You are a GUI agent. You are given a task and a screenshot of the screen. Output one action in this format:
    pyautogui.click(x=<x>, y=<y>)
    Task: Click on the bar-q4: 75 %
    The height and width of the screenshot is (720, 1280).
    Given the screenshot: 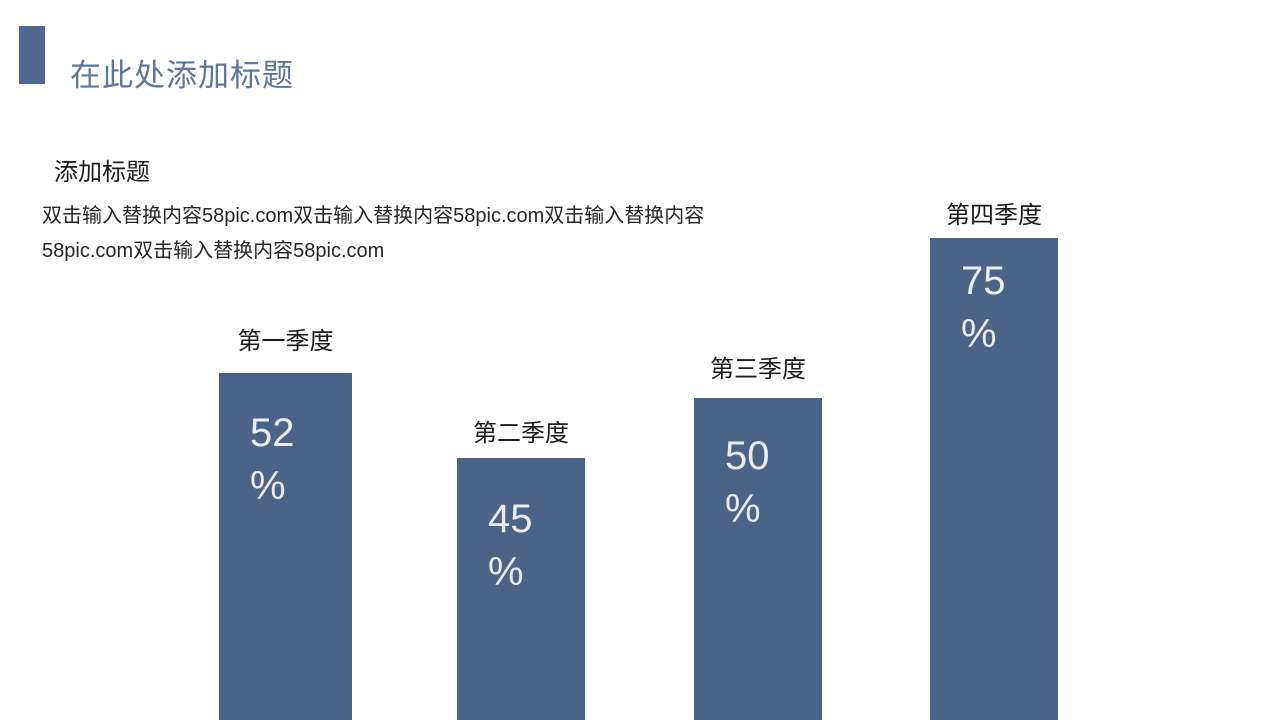 What is the action you would take?
    pyautogui.click(x=994, y=479)
    